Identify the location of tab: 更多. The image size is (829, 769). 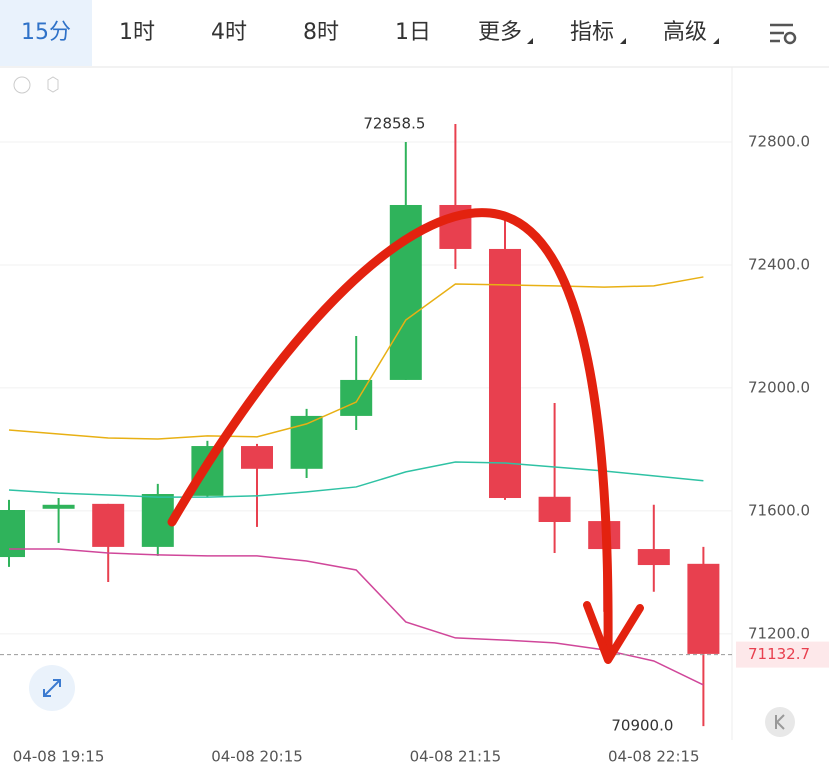
(500, 32).